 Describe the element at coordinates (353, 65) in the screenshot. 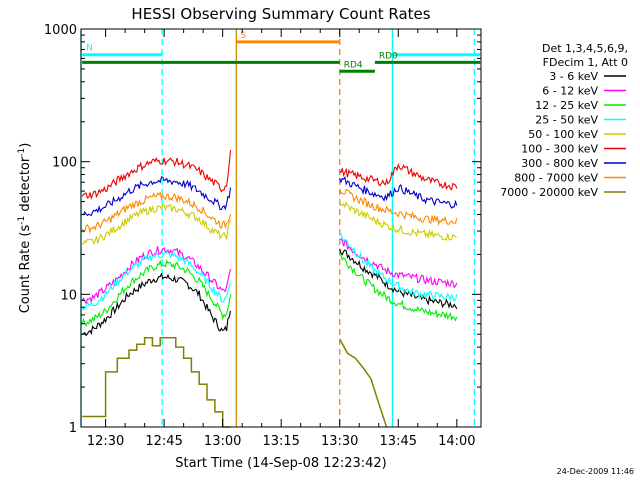

I see `segment-label: RD4` at that location.